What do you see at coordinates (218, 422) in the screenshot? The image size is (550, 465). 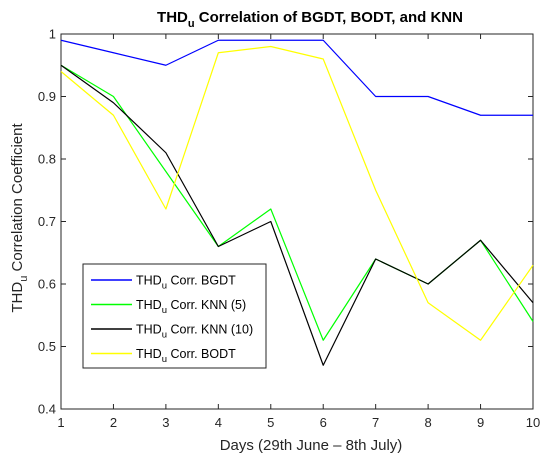 I see `x-tick-label: 4` at bounding box center [218, 422].